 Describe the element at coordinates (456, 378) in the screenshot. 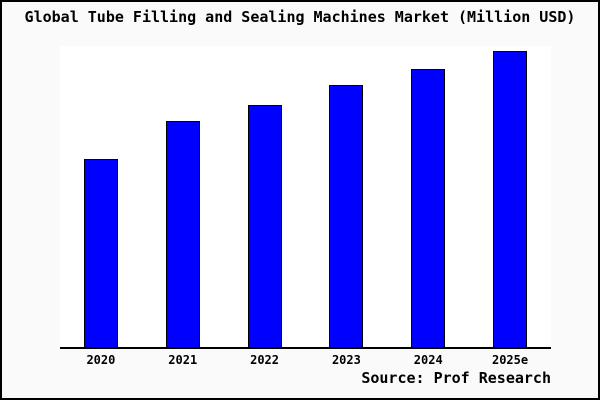

I see `source-attribution: Source: Prof Research` at that location.